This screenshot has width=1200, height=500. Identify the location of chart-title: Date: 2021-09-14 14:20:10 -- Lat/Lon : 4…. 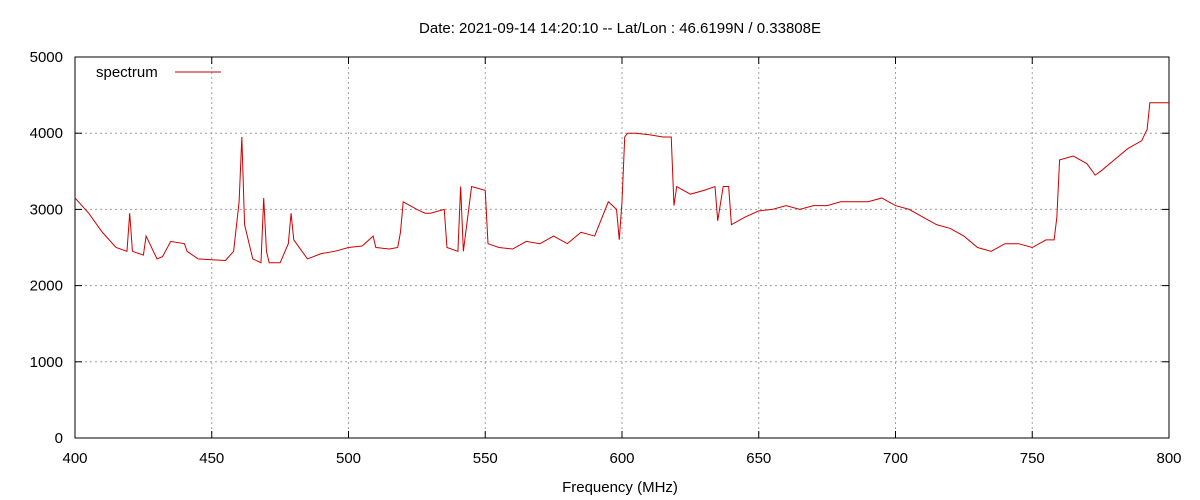
(620, 28).